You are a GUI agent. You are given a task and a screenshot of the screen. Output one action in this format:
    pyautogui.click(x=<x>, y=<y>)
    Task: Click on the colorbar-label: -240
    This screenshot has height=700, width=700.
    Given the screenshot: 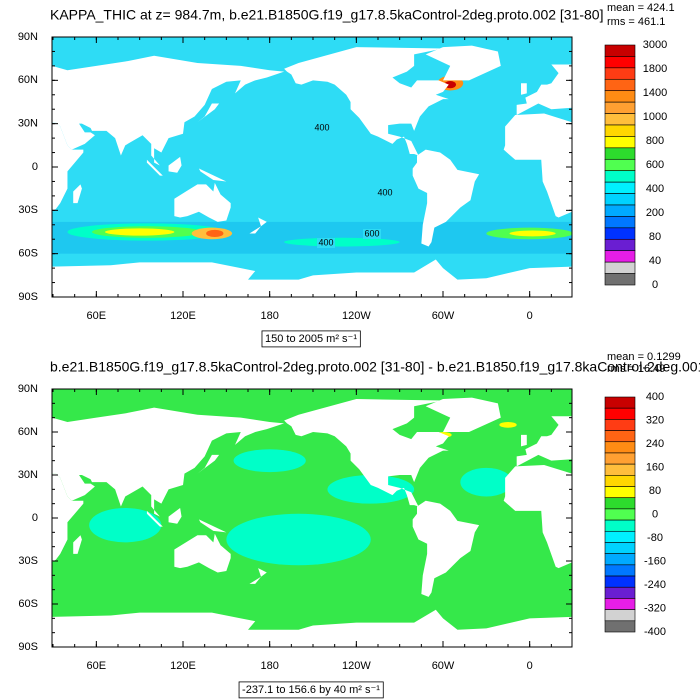 What is the action you would take?
    pyautogui.click(x=655, y=585)
    